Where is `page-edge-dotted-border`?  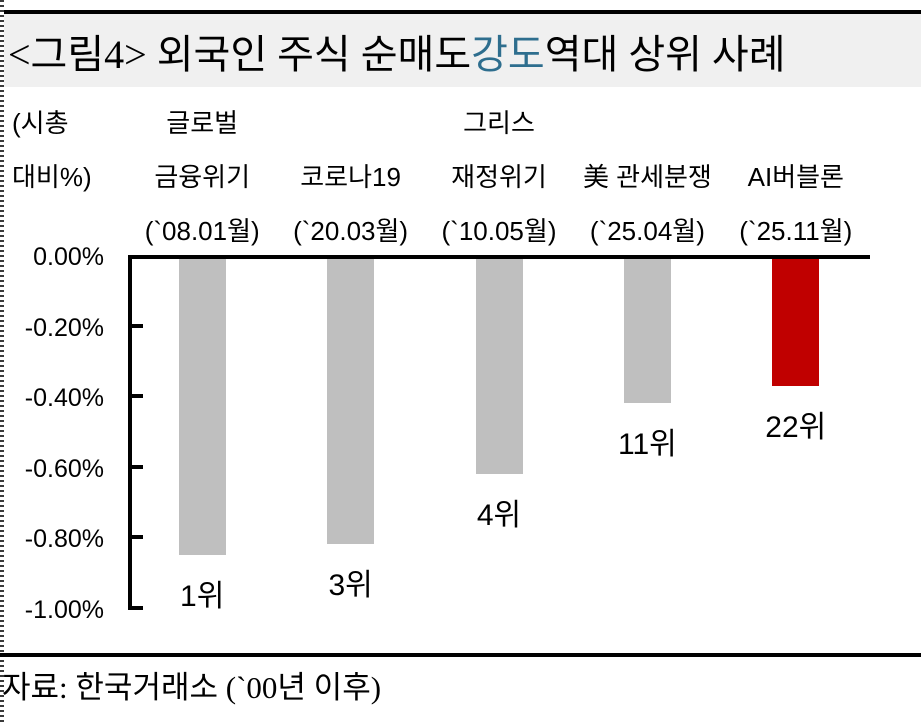
page-edge-dotted-border is located at coordinates (2, 362).